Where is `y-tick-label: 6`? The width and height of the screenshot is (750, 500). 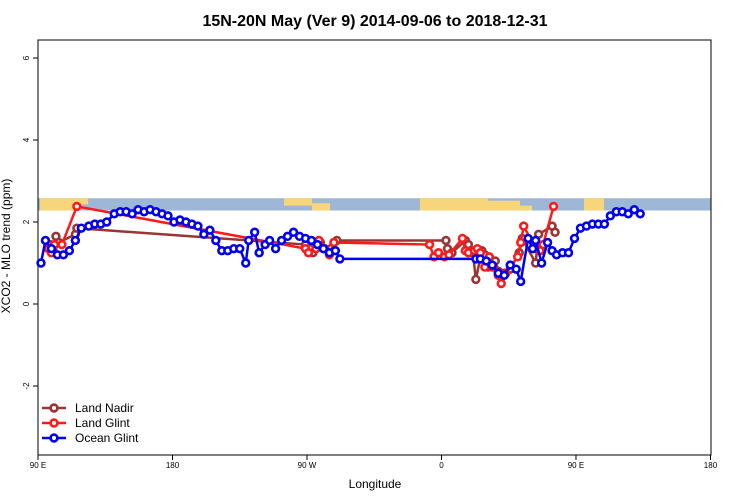
y-tick-label: 6 is located at coordinates (26, 57).